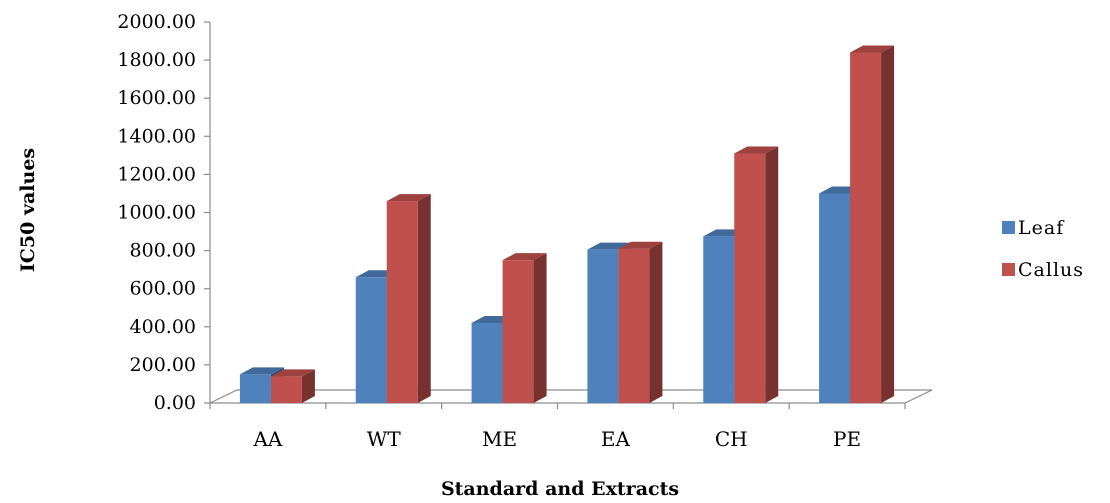 This screenshot has width=1110, height=503. Describe the element at coordinates (616, 439) in the screenshot. I see `x-tick-label: EA` at that location.